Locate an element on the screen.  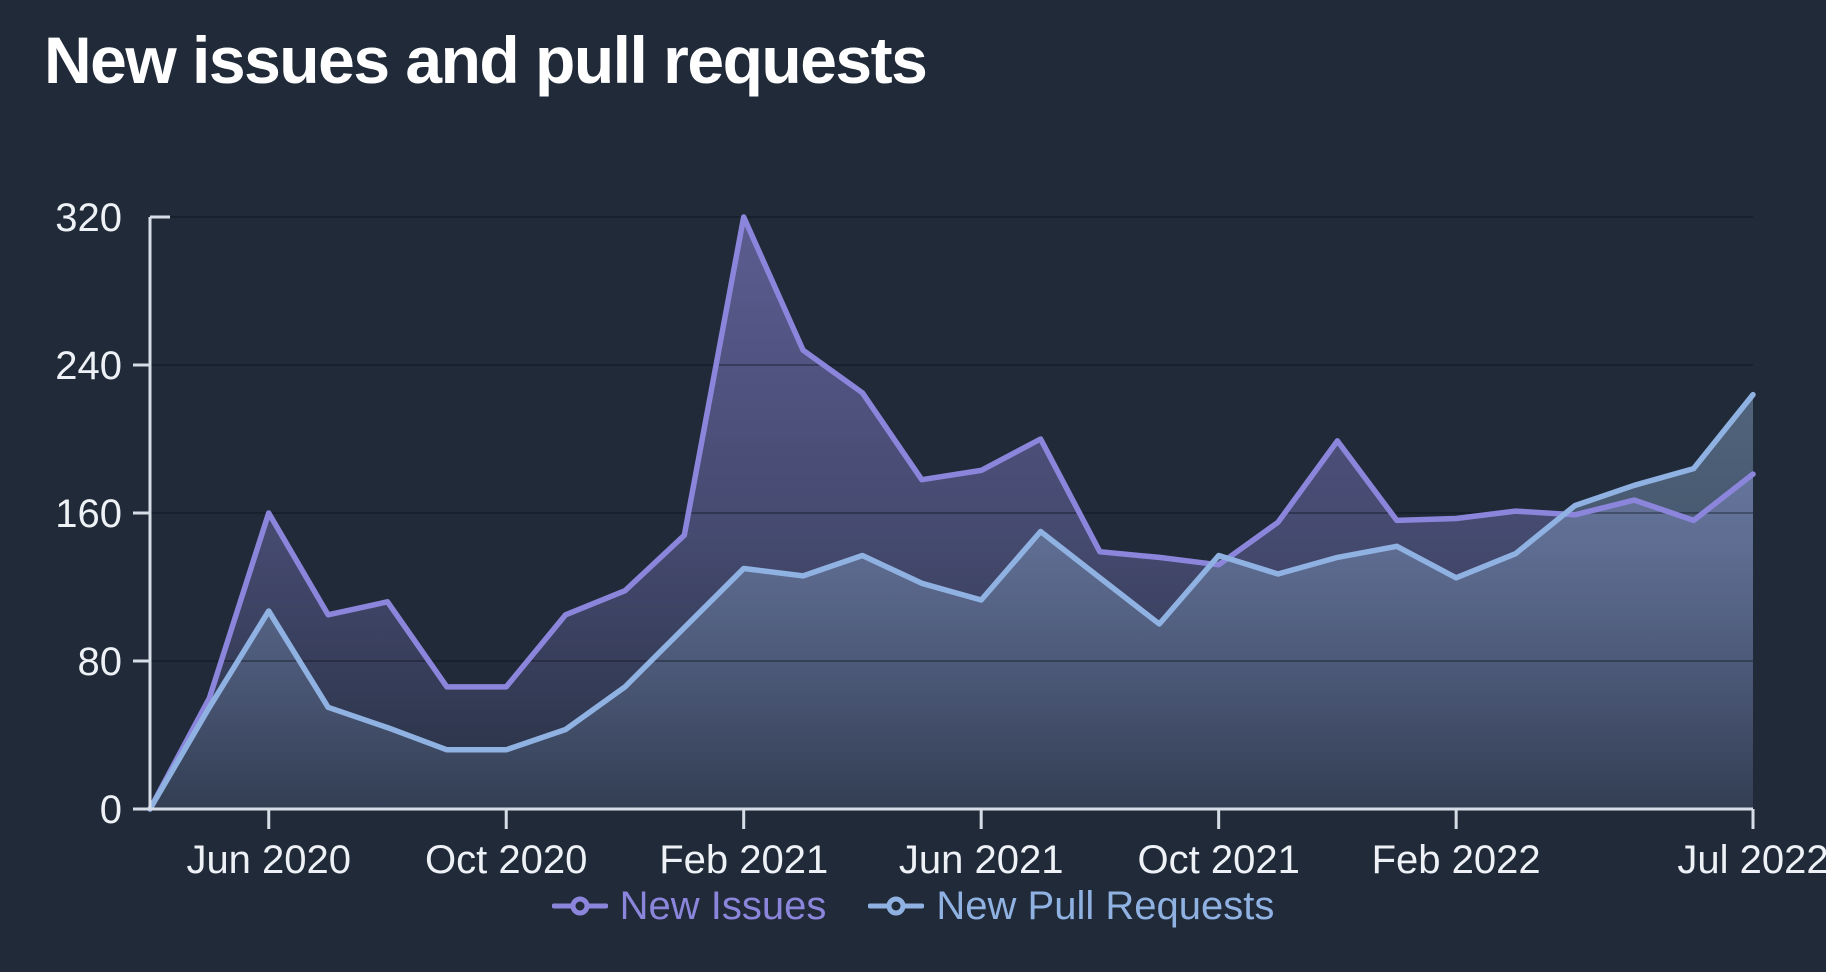
chart-legend: New Issues New Pull Requests is located at coordinates (913, 906).